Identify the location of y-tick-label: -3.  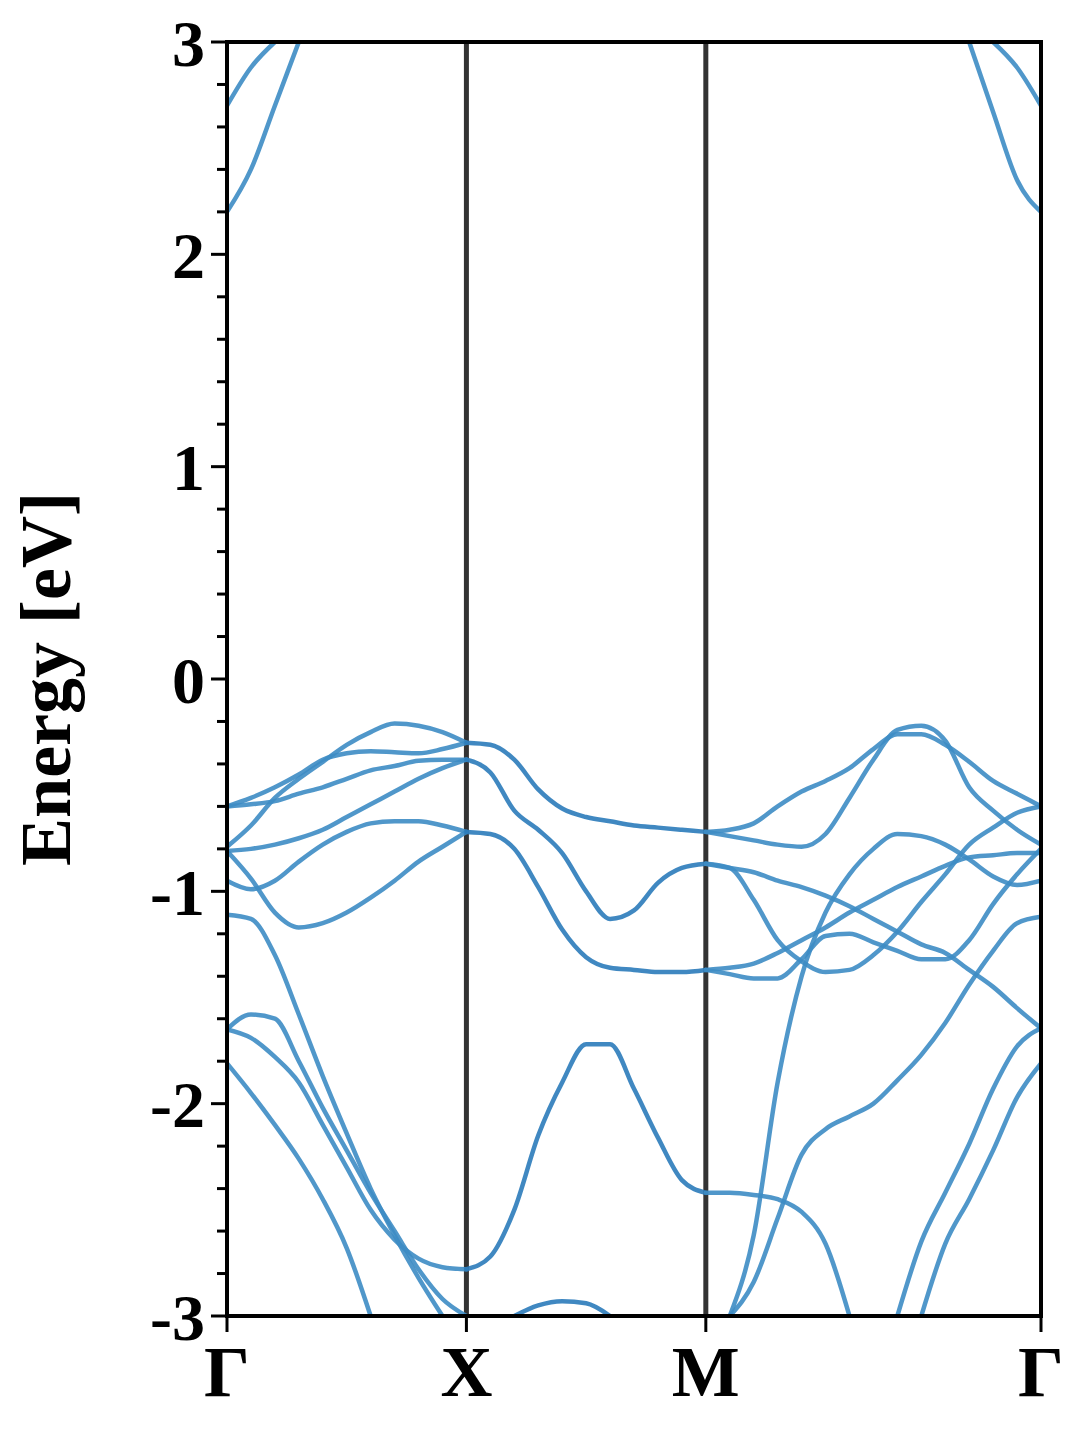
(177, 1317).